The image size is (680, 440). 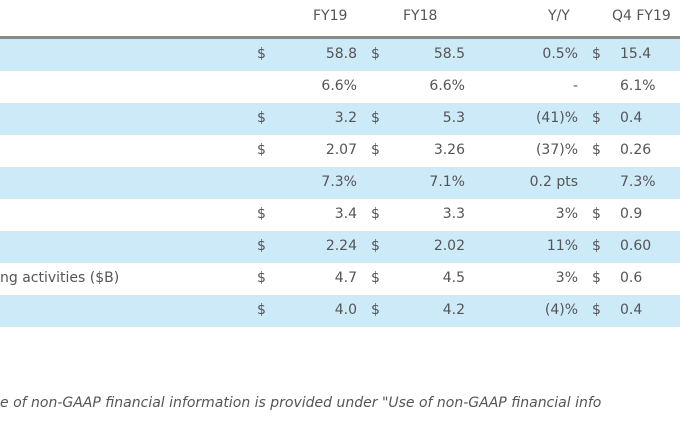 I want to click on yy-change: (41)%, so click(x=556, y=118).